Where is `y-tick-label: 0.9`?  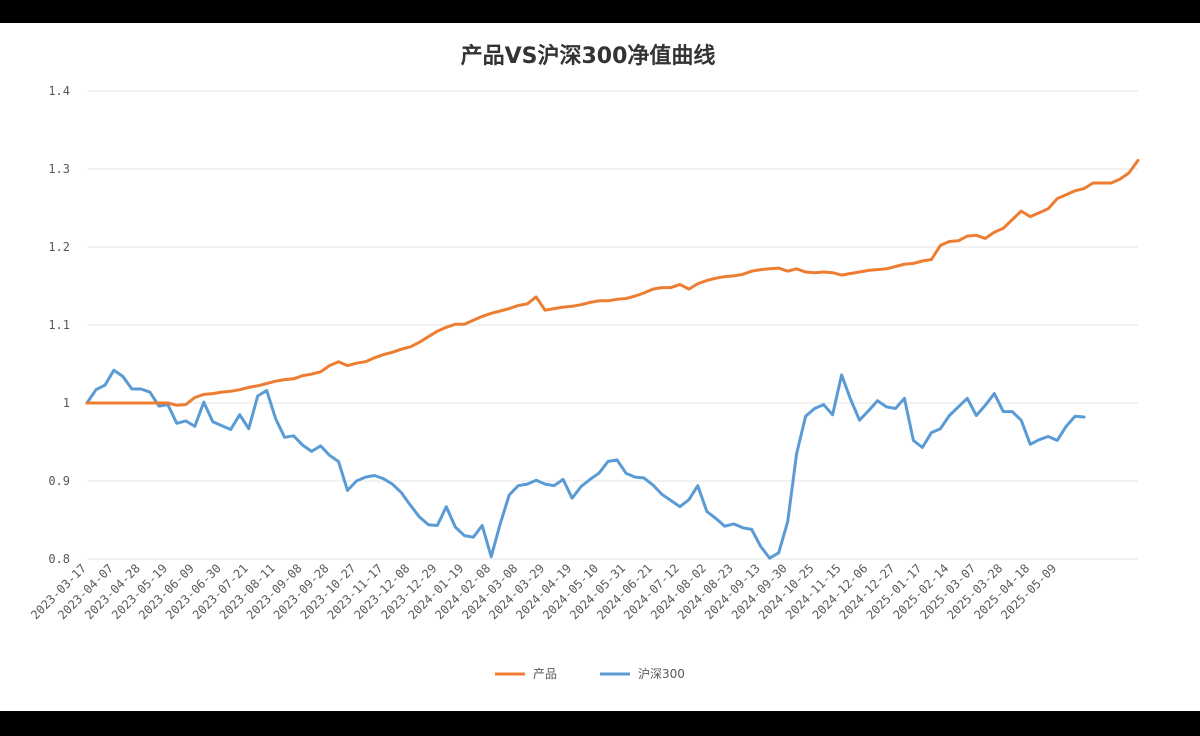 y-tick-label: 0.9 is located at coordinates (59, 481).